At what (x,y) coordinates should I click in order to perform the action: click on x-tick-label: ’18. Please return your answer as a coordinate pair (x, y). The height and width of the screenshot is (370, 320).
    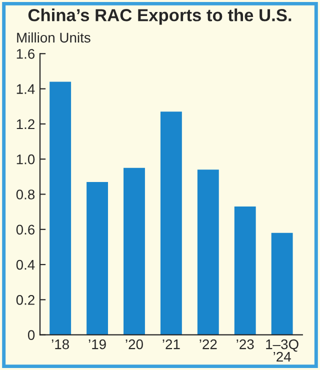
    Looking at the image, I should click on (60, 344).